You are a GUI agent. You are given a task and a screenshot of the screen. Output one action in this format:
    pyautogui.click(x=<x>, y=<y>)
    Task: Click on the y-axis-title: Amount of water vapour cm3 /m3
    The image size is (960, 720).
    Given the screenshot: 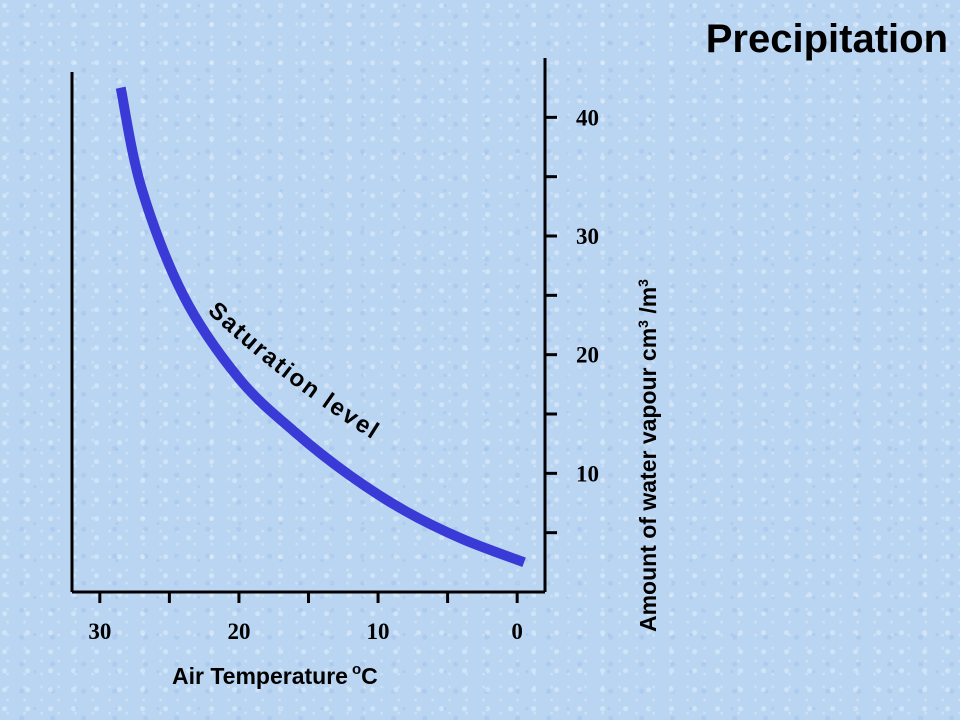 What is the action you would take?
    pyautogui.click(x=648, y=455)
    